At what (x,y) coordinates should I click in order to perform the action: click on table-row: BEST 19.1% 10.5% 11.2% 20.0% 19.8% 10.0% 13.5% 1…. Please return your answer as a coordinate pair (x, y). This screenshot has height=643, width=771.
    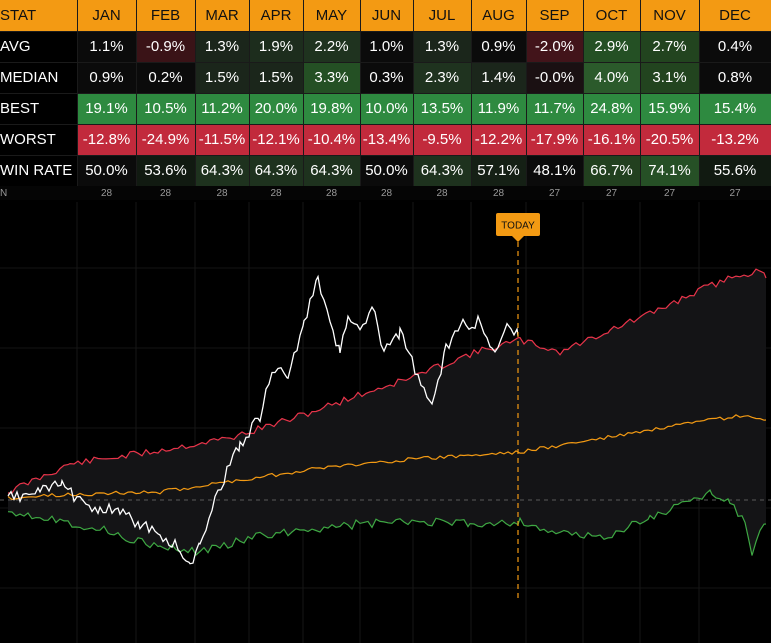
    Looking at the image, I should click on (385, 108).